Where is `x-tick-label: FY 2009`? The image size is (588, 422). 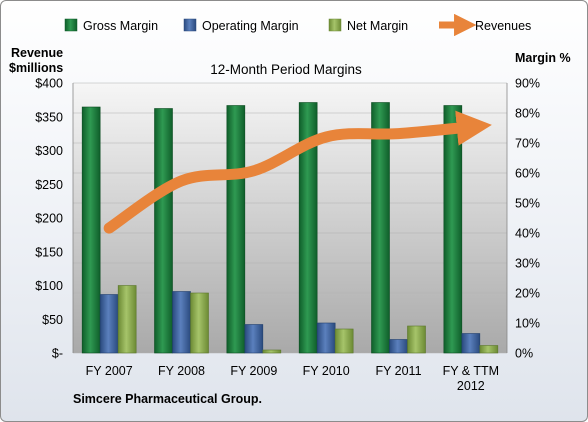
x-tick-label: FY 2009 is located at coordinates (253, 371).